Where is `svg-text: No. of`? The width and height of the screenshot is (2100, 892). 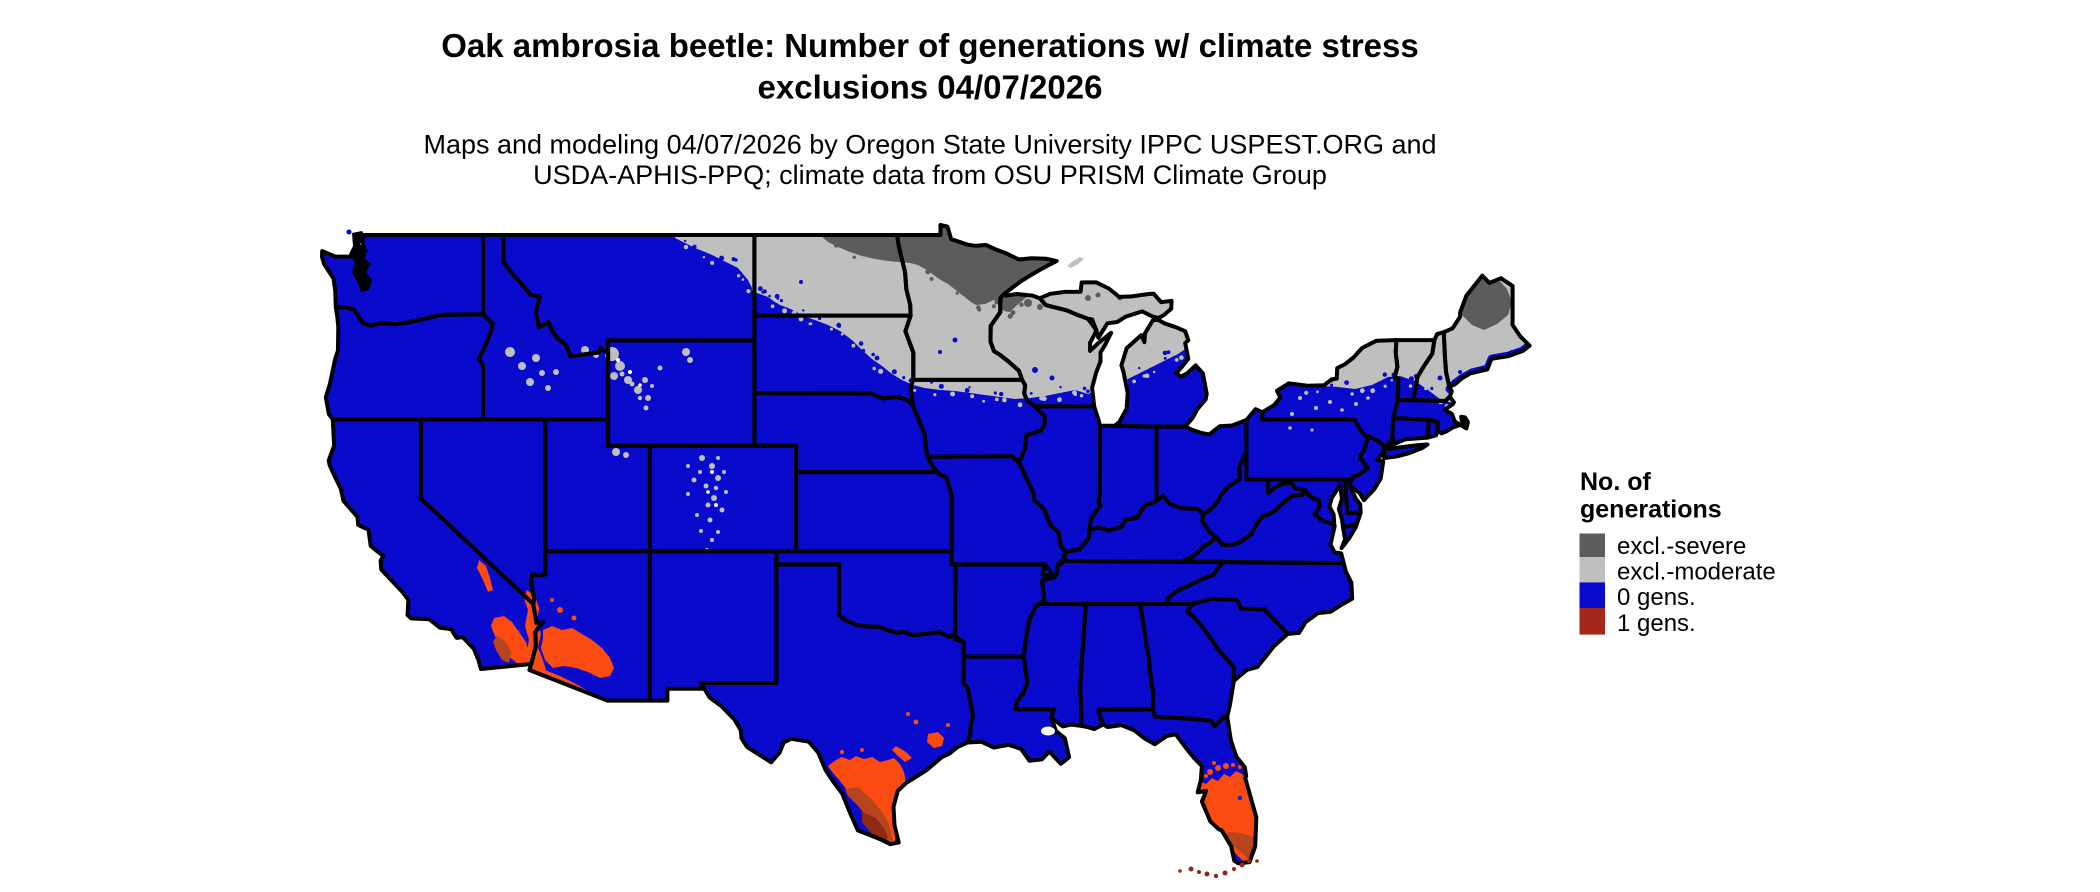 svg-text: No. of is located at coordinates (1615, 482).